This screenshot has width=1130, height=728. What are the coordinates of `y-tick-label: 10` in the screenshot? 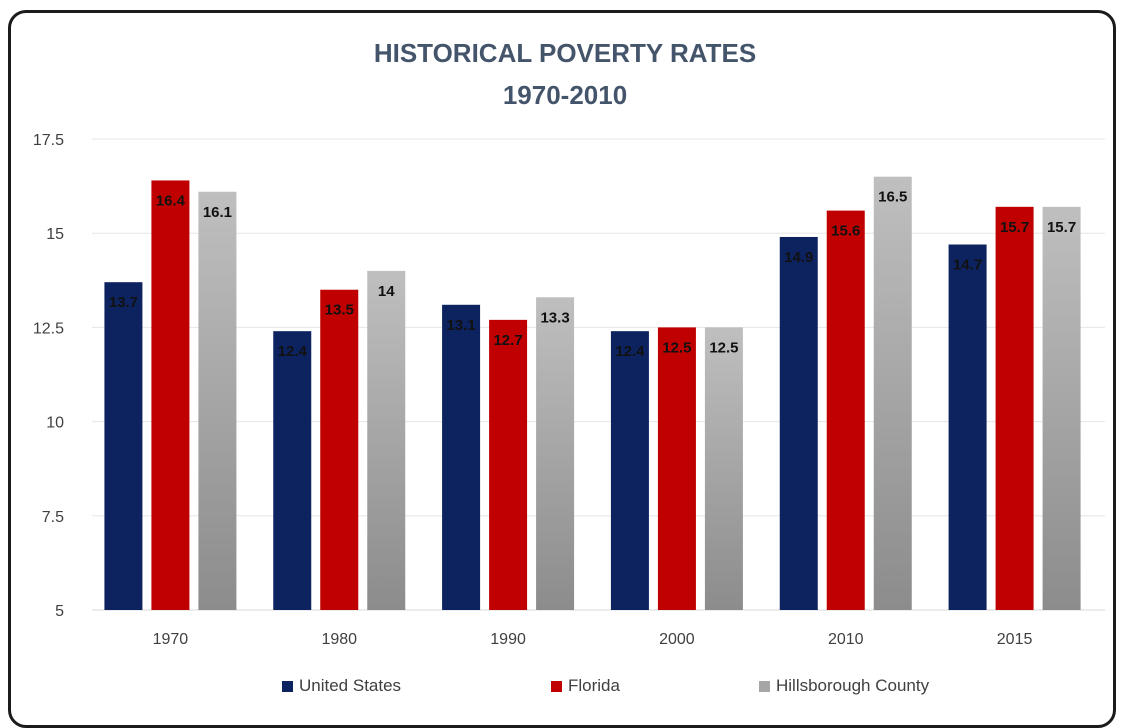 It's located at (55, 423).